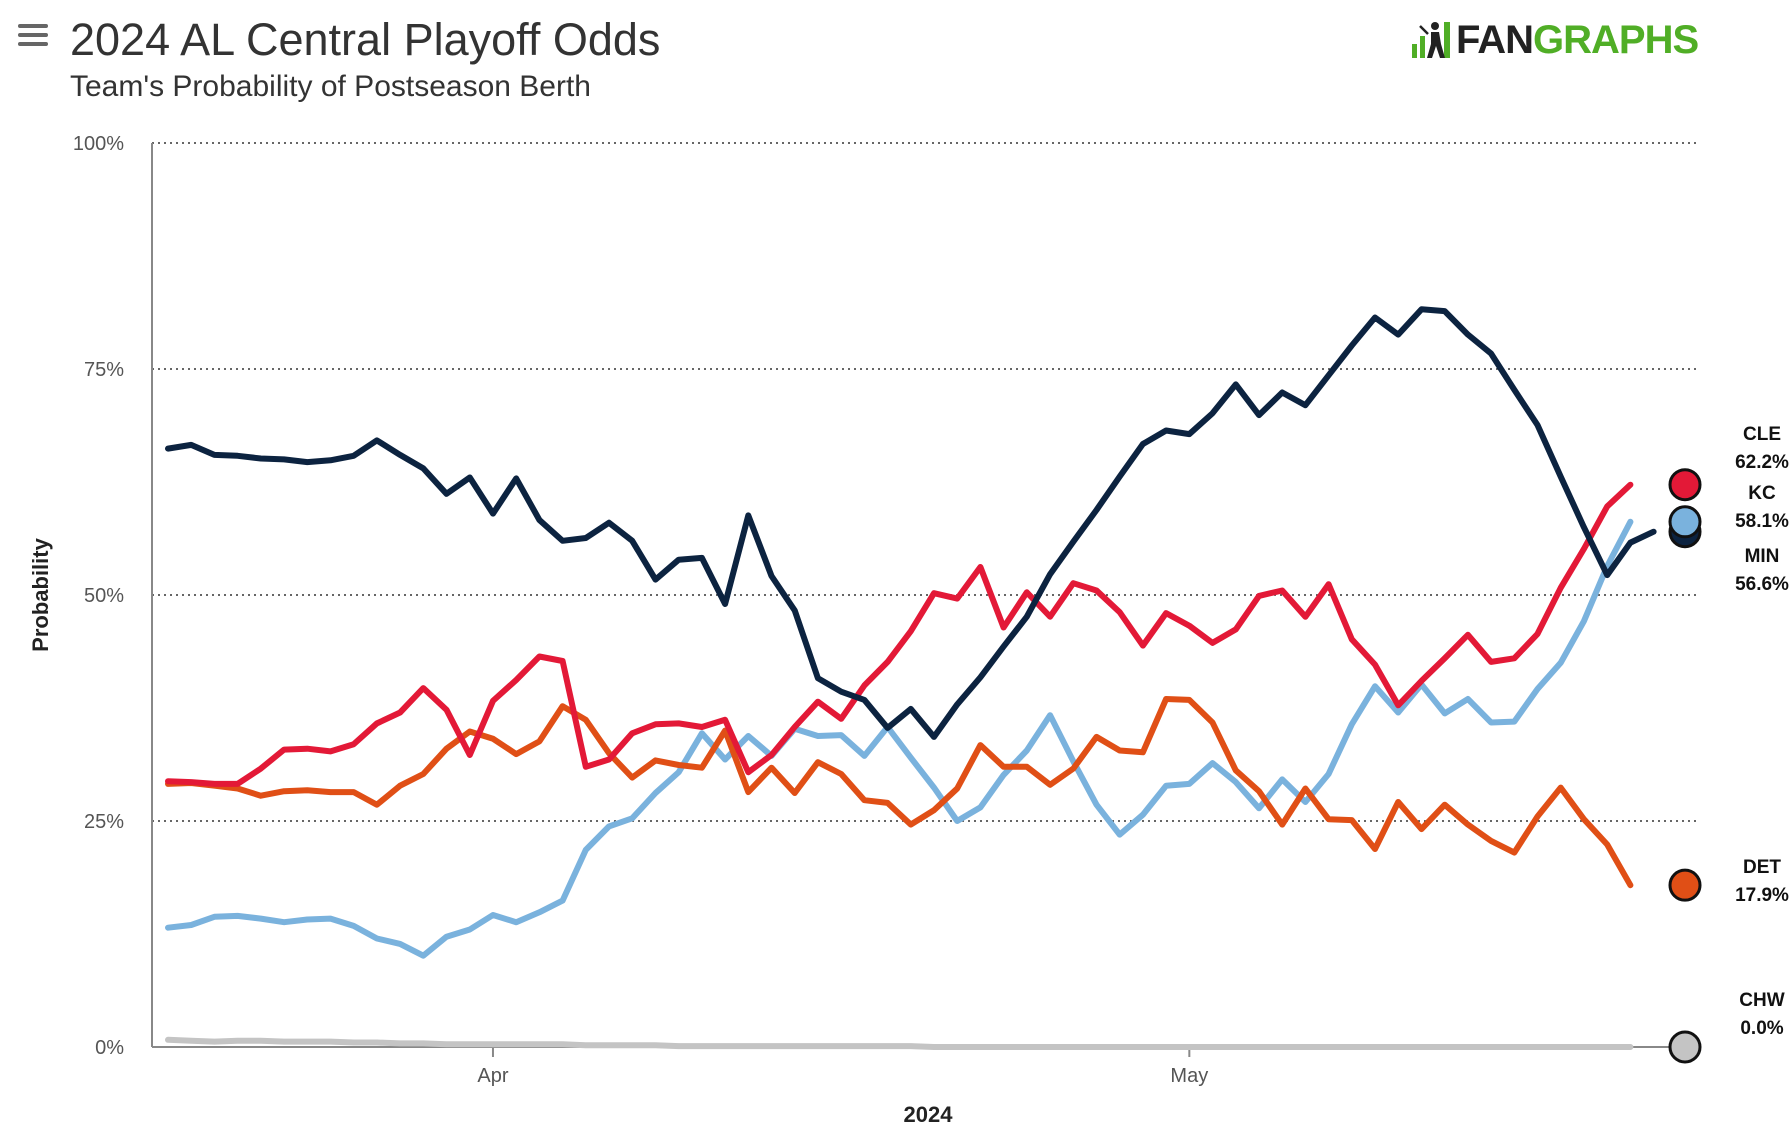 Image resolution: width=1790 pixels, height=1140 pixels. What do you see at coordinates (492, 1076) in the screenshot?
I see `x-tick-label: Apr` at bounding box center [492, 1076].